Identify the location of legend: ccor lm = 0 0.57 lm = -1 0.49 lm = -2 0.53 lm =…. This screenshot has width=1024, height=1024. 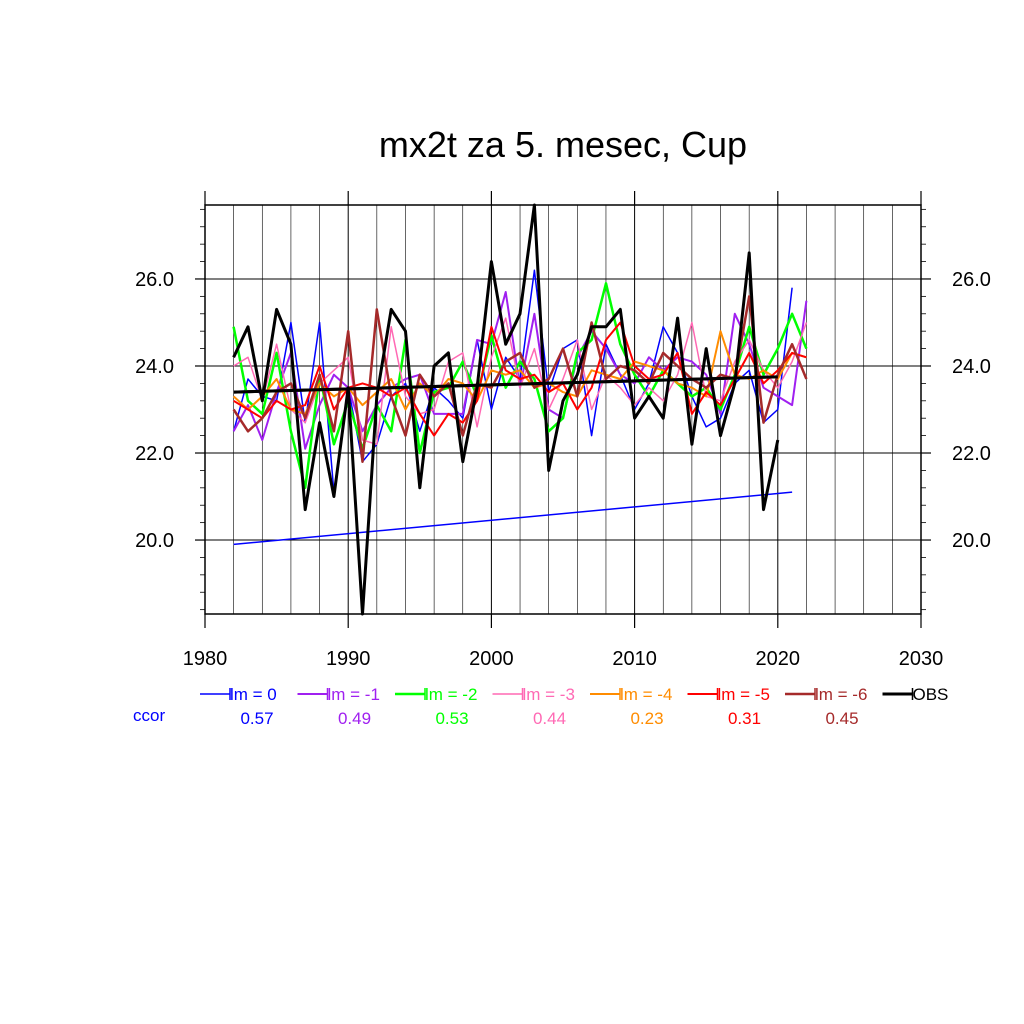
(540, 706).